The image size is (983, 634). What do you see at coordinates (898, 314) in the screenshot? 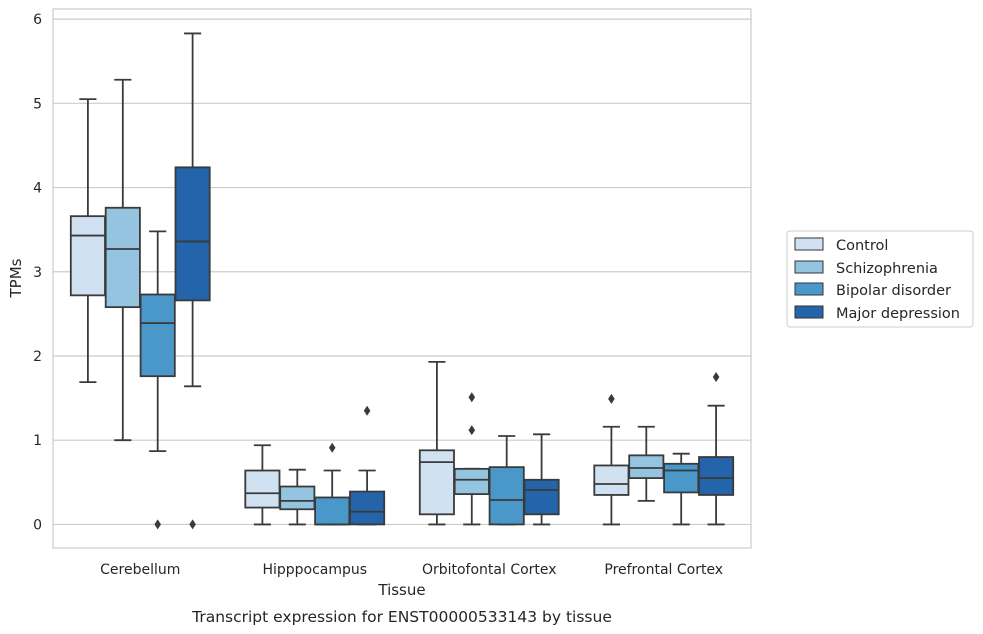
I see `legend-label-major-depression: Major depression` at bounding box center [898, 314].